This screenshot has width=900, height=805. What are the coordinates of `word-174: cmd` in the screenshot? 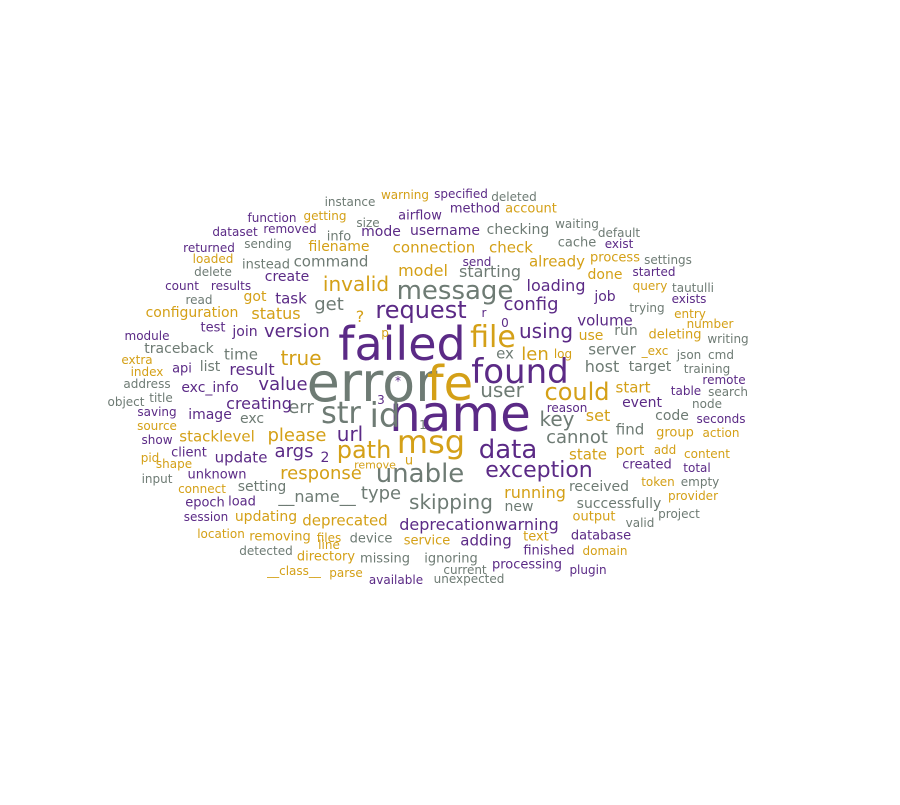 It's located at (721, 355).